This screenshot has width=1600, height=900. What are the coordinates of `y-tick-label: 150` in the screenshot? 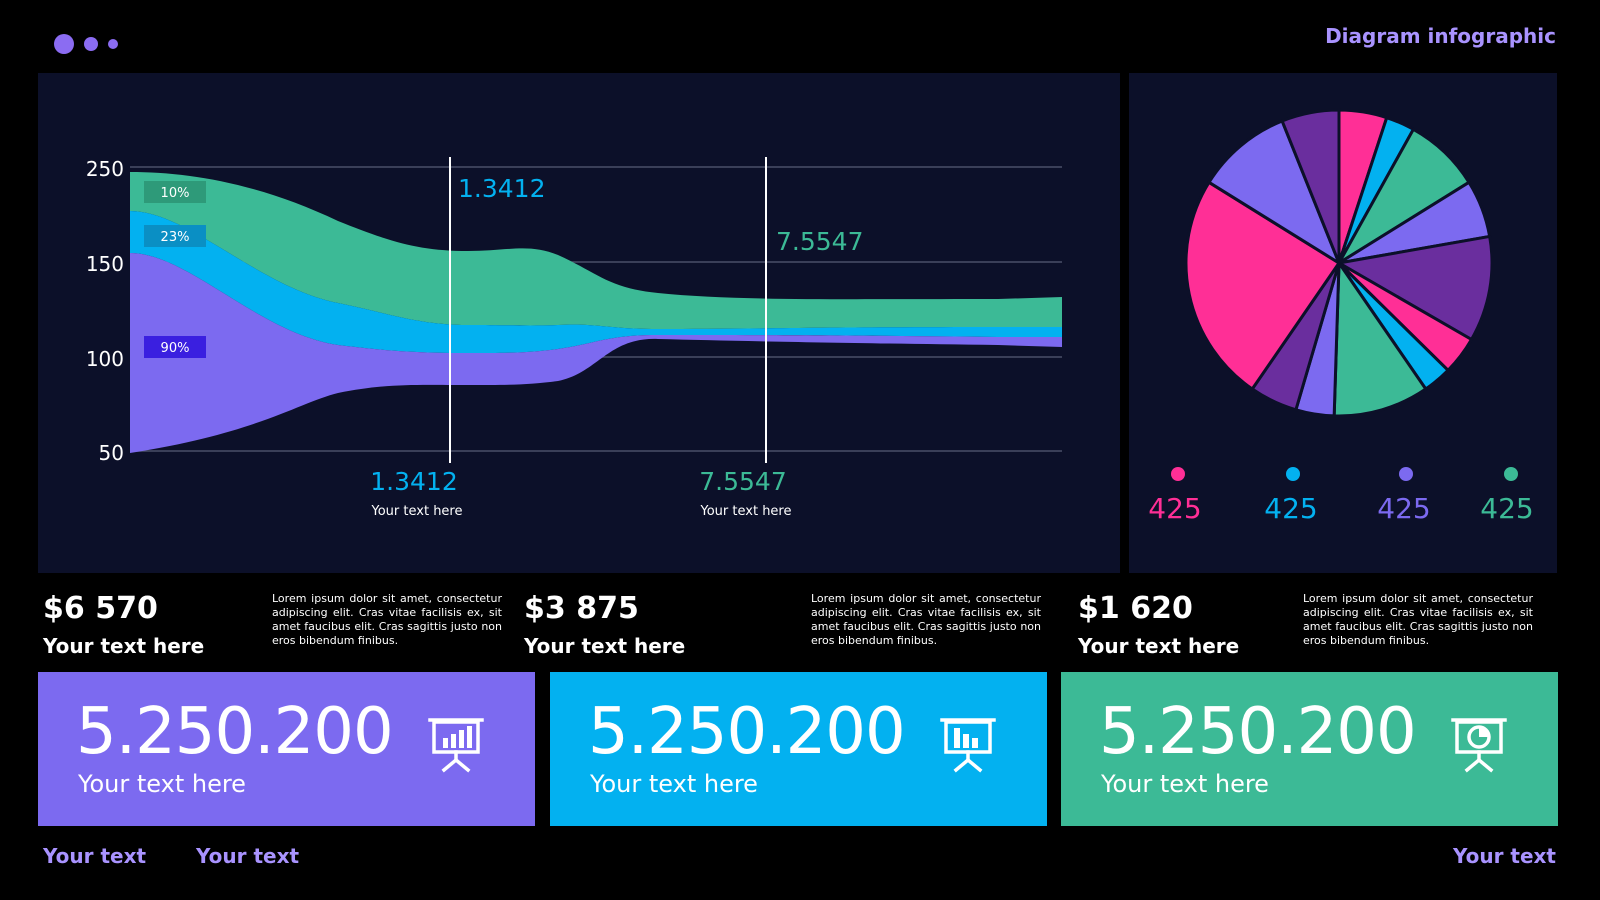 It's located at (105, 264).